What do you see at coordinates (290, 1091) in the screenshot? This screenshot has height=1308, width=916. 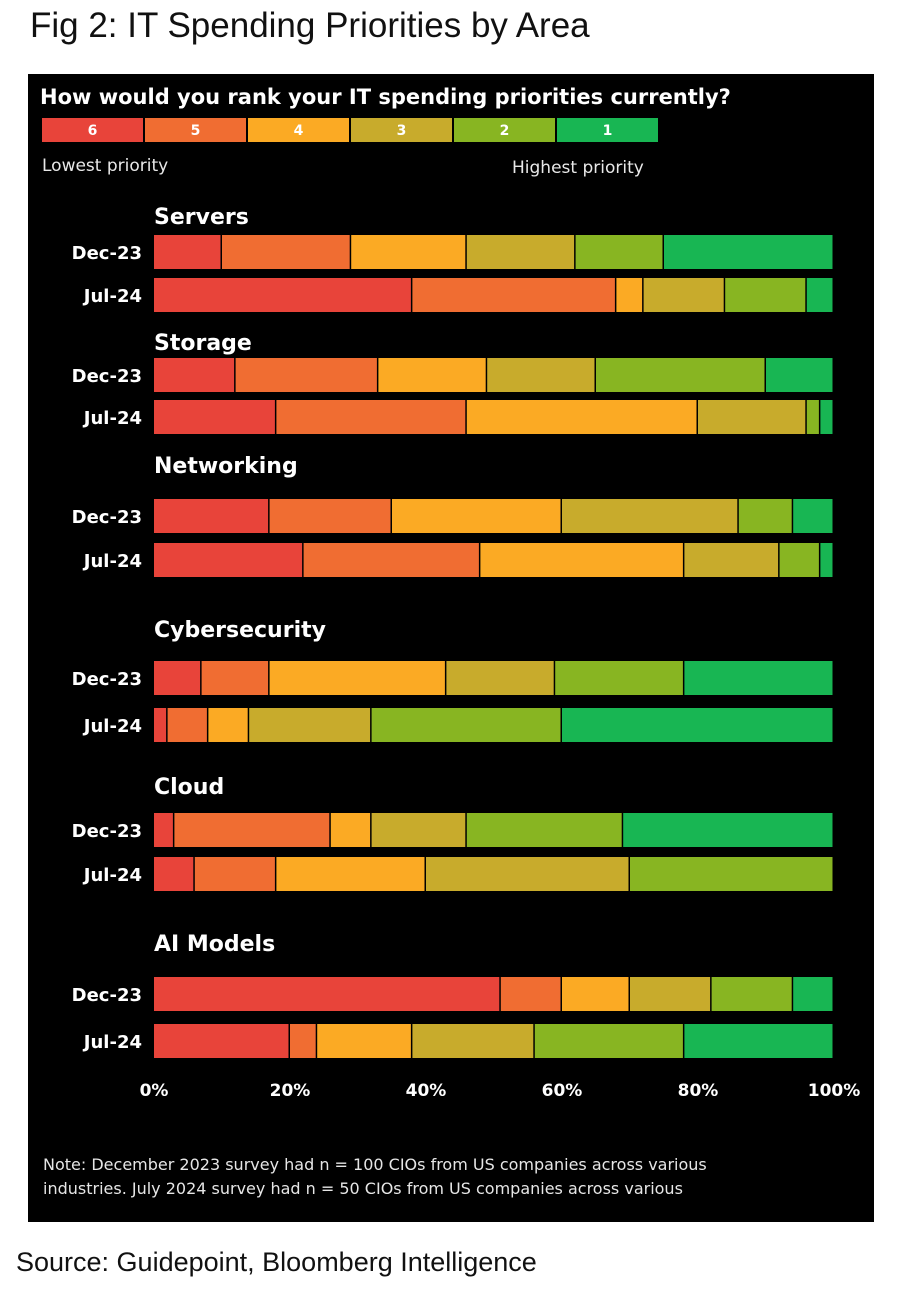 I see `x-tick-label: 20%` at bounding box center [290, 1091].